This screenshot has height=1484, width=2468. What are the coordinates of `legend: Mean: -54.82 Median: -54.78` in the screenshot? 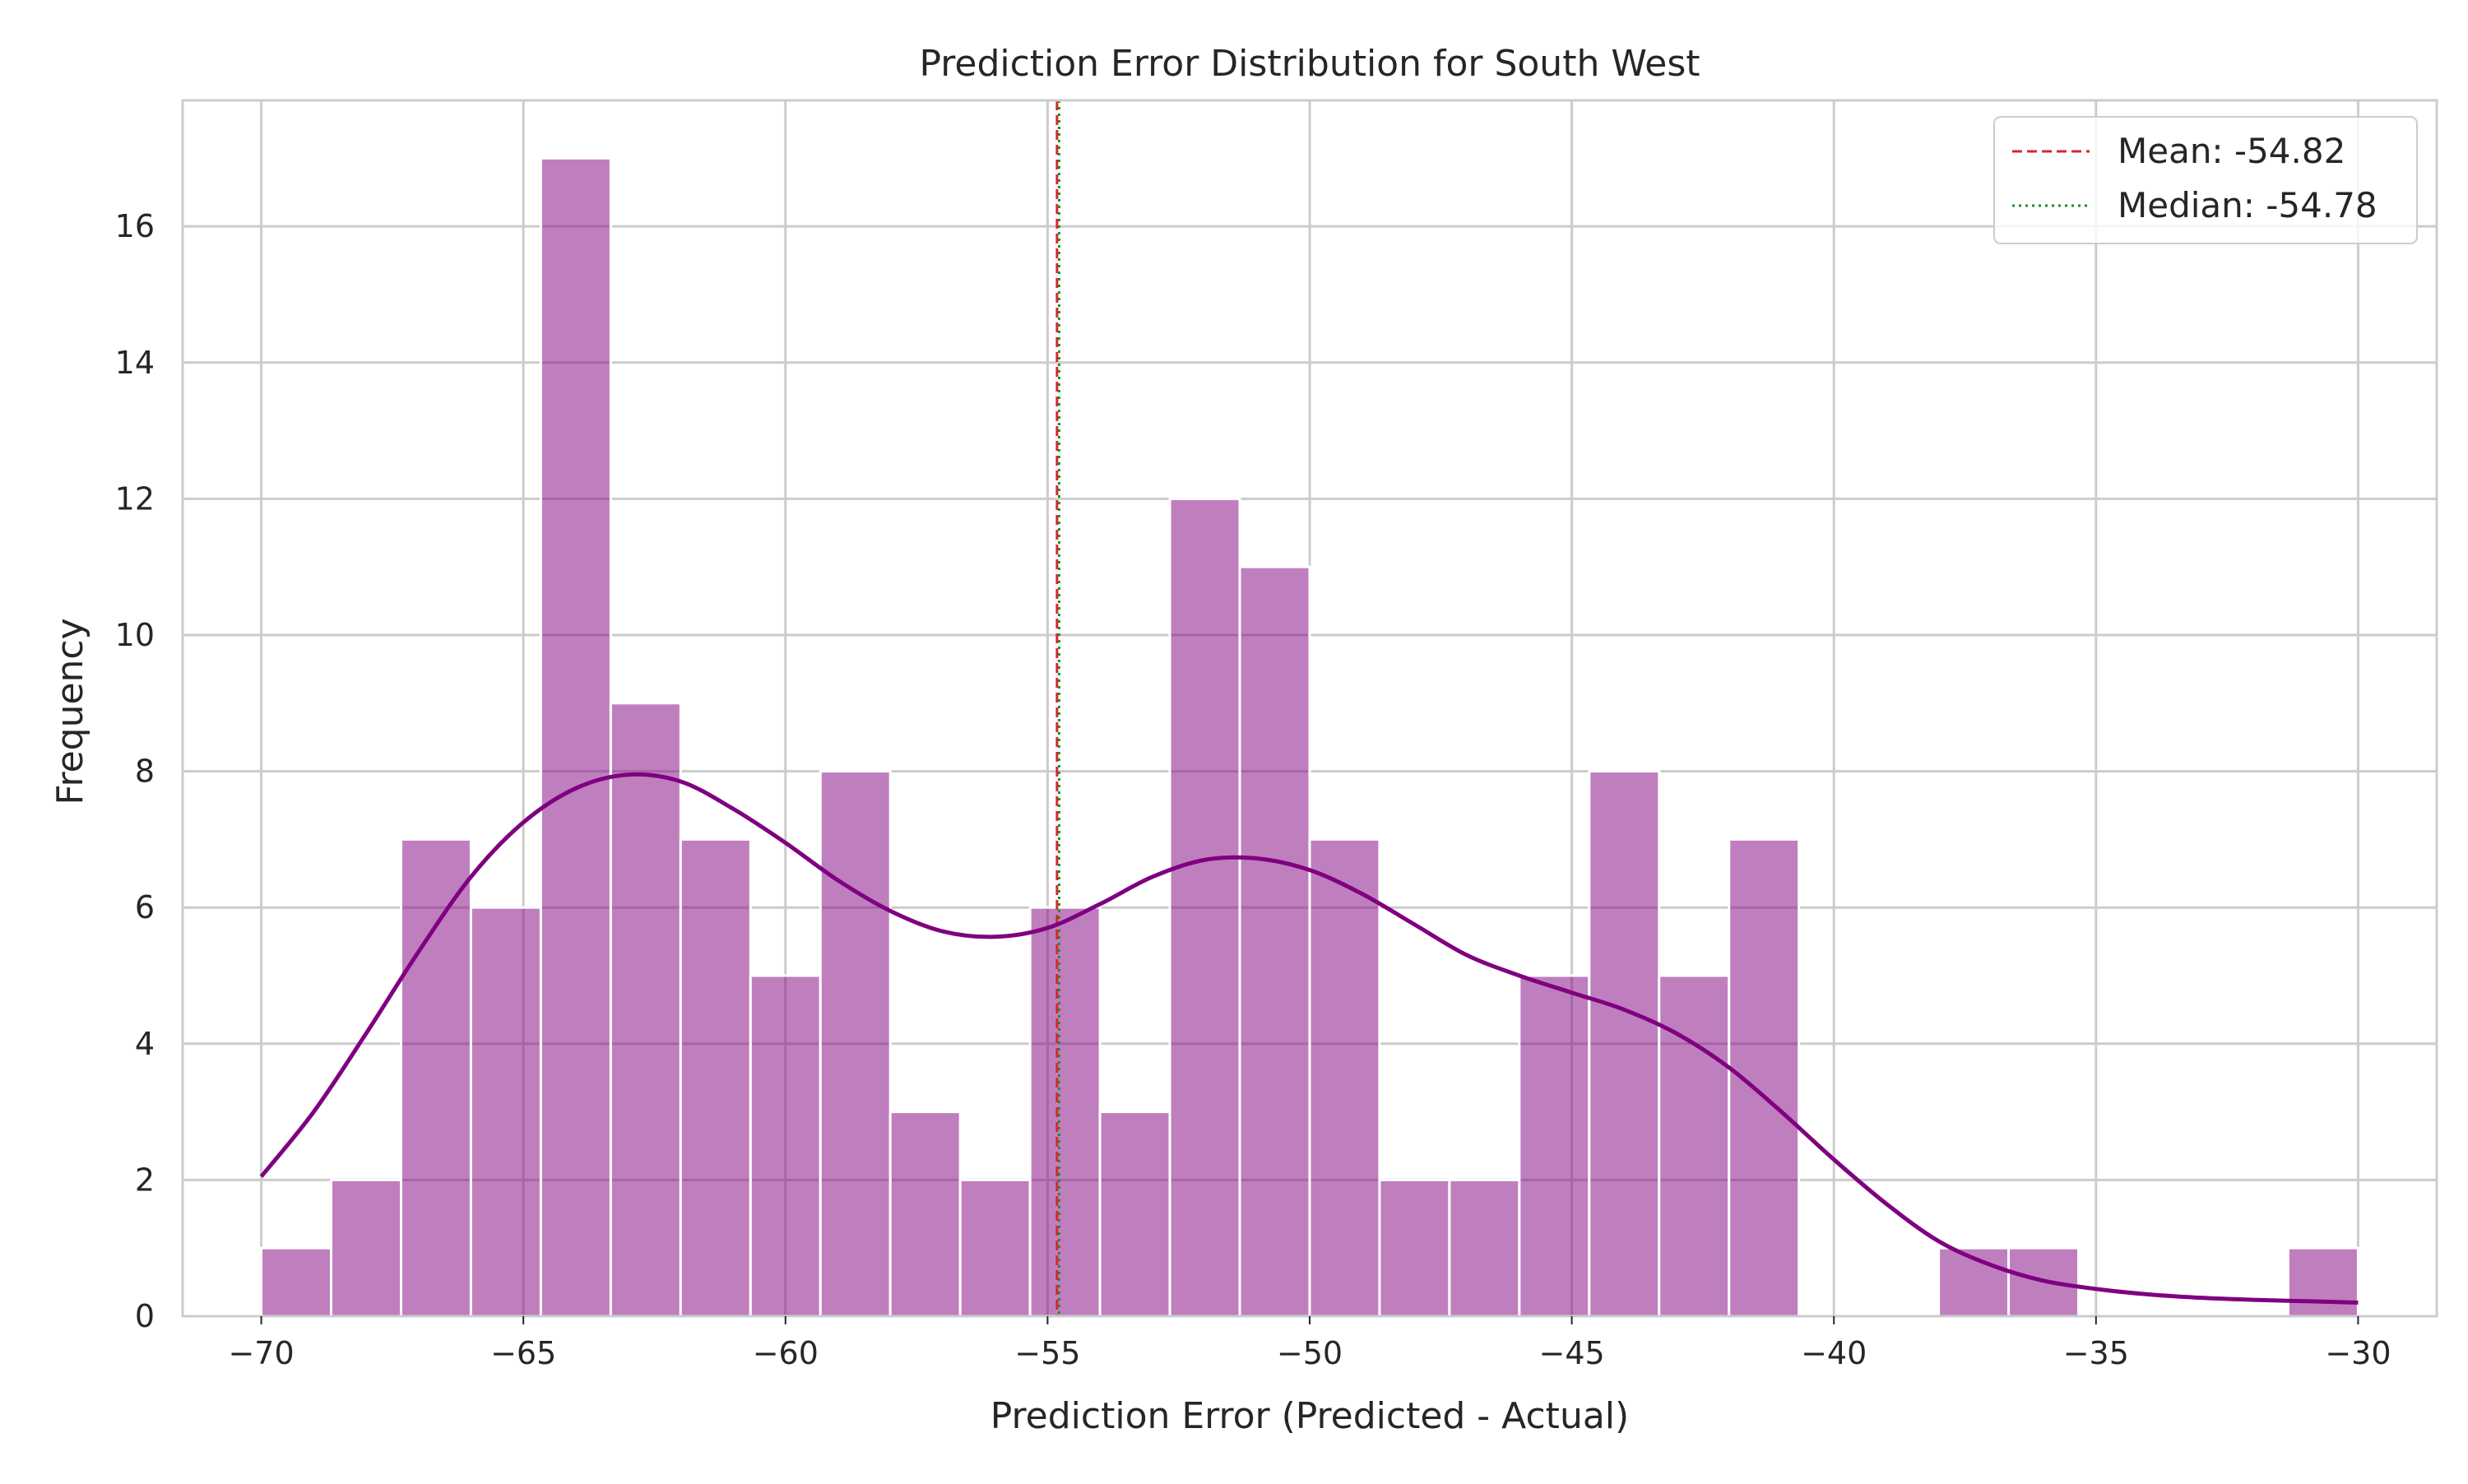 It's located at (2205, 180).